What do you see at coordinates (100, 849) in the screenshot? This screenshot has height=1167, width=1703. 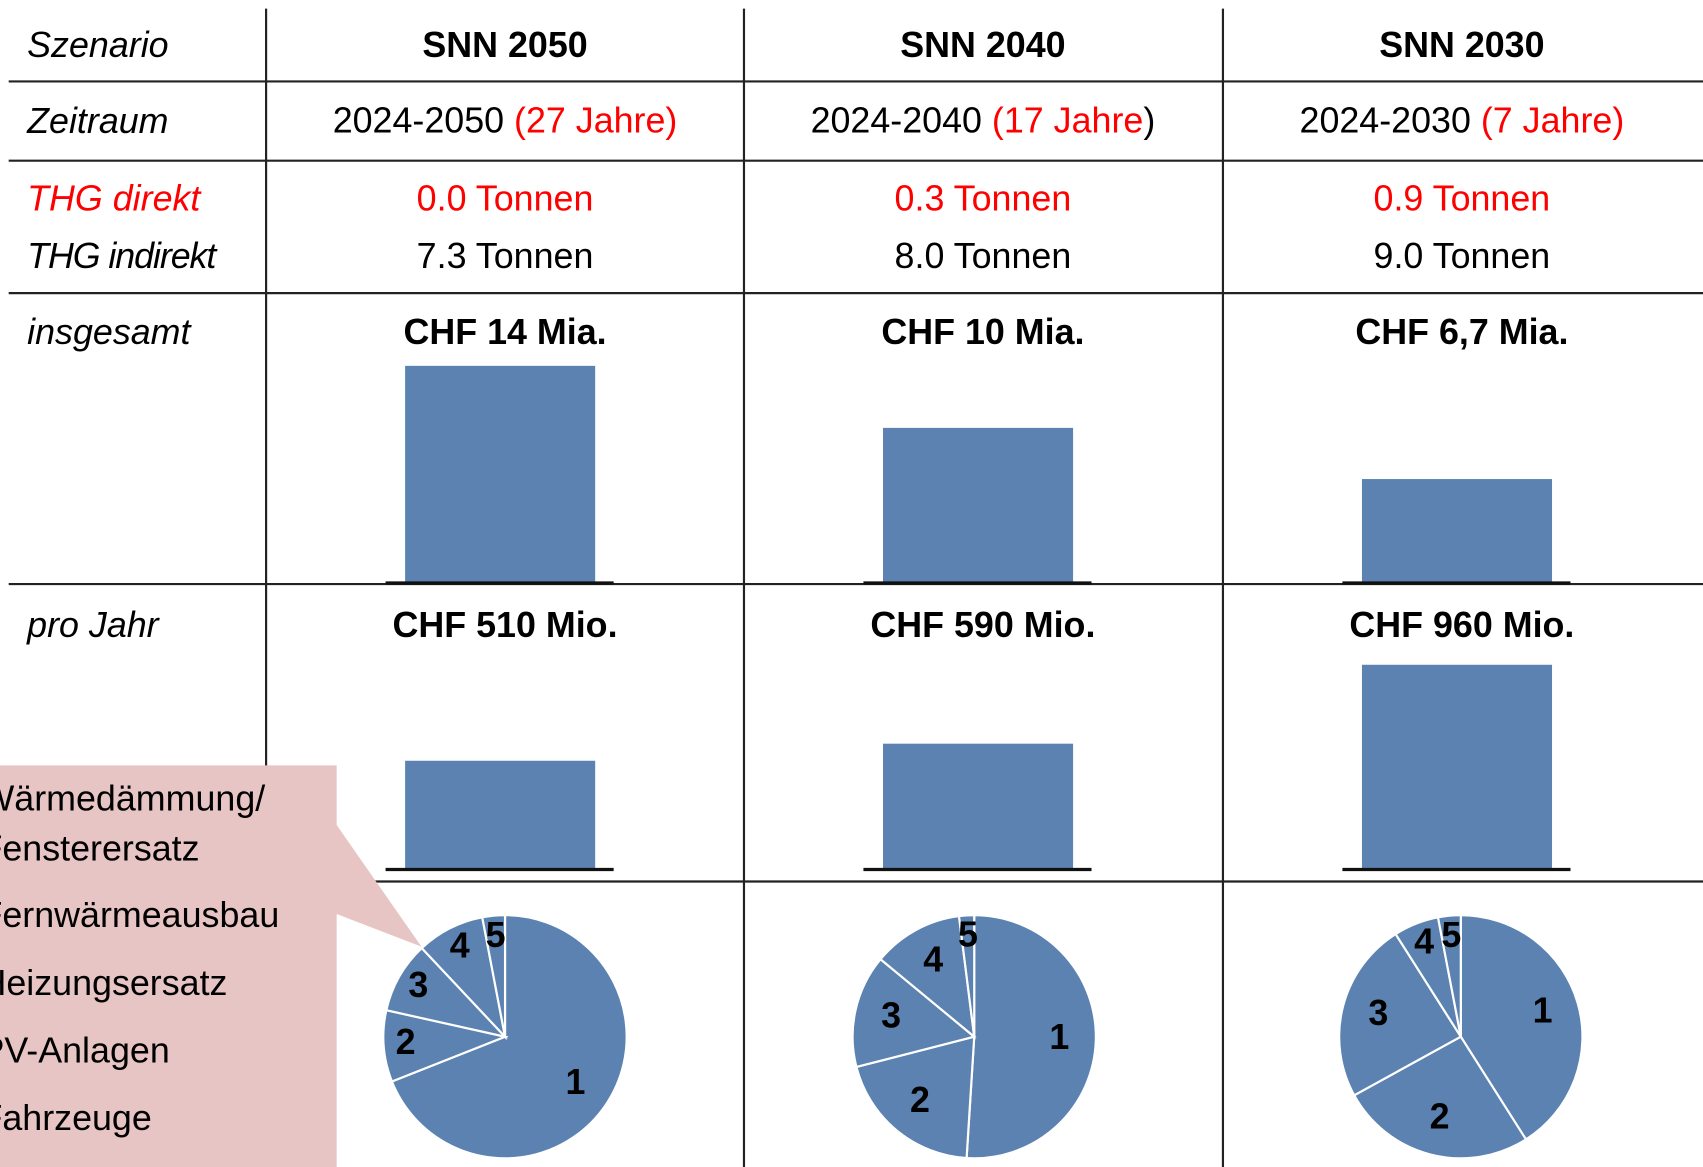 I see `legend-item: Fensterersatz` at bounding box center [100, 849].